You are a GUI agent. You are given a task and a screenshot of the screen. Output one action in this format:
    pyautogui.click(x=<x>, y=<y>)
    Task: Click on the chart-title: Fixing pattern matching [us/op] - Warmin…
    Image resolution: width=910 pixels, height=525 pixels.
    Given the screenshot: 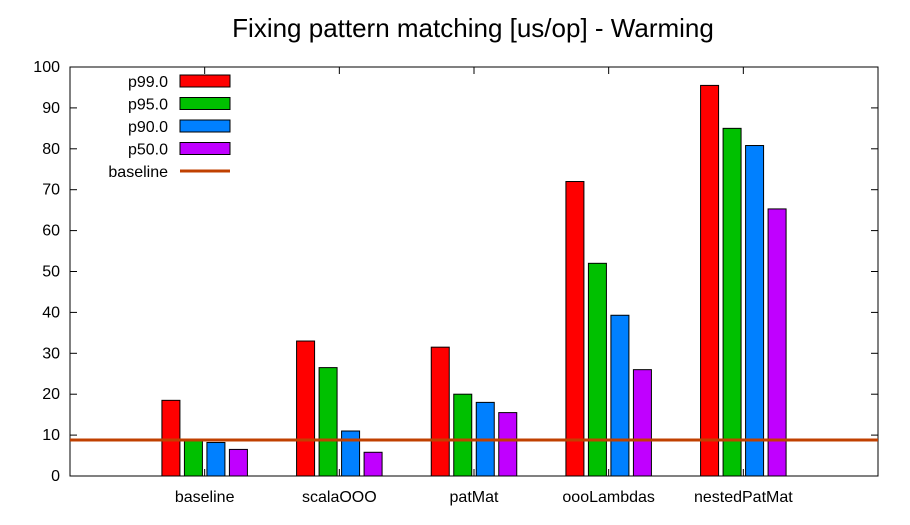 What is the action you would take?
    pyautogui.click(x=473, y=28)
    